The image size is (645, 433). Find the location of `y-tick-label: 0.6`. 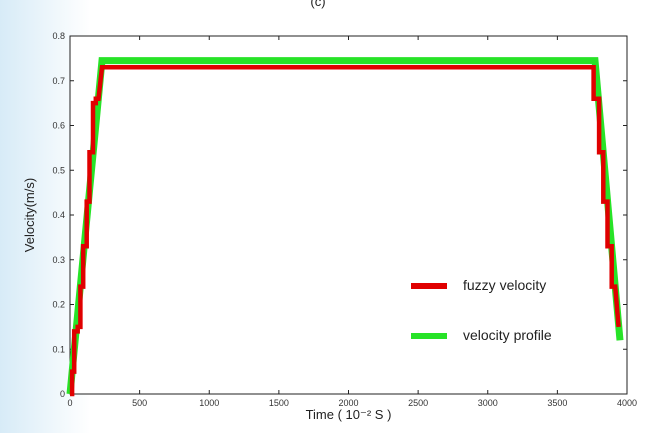

y-tick-label: 0.6 is located at coordinates (58, 126).